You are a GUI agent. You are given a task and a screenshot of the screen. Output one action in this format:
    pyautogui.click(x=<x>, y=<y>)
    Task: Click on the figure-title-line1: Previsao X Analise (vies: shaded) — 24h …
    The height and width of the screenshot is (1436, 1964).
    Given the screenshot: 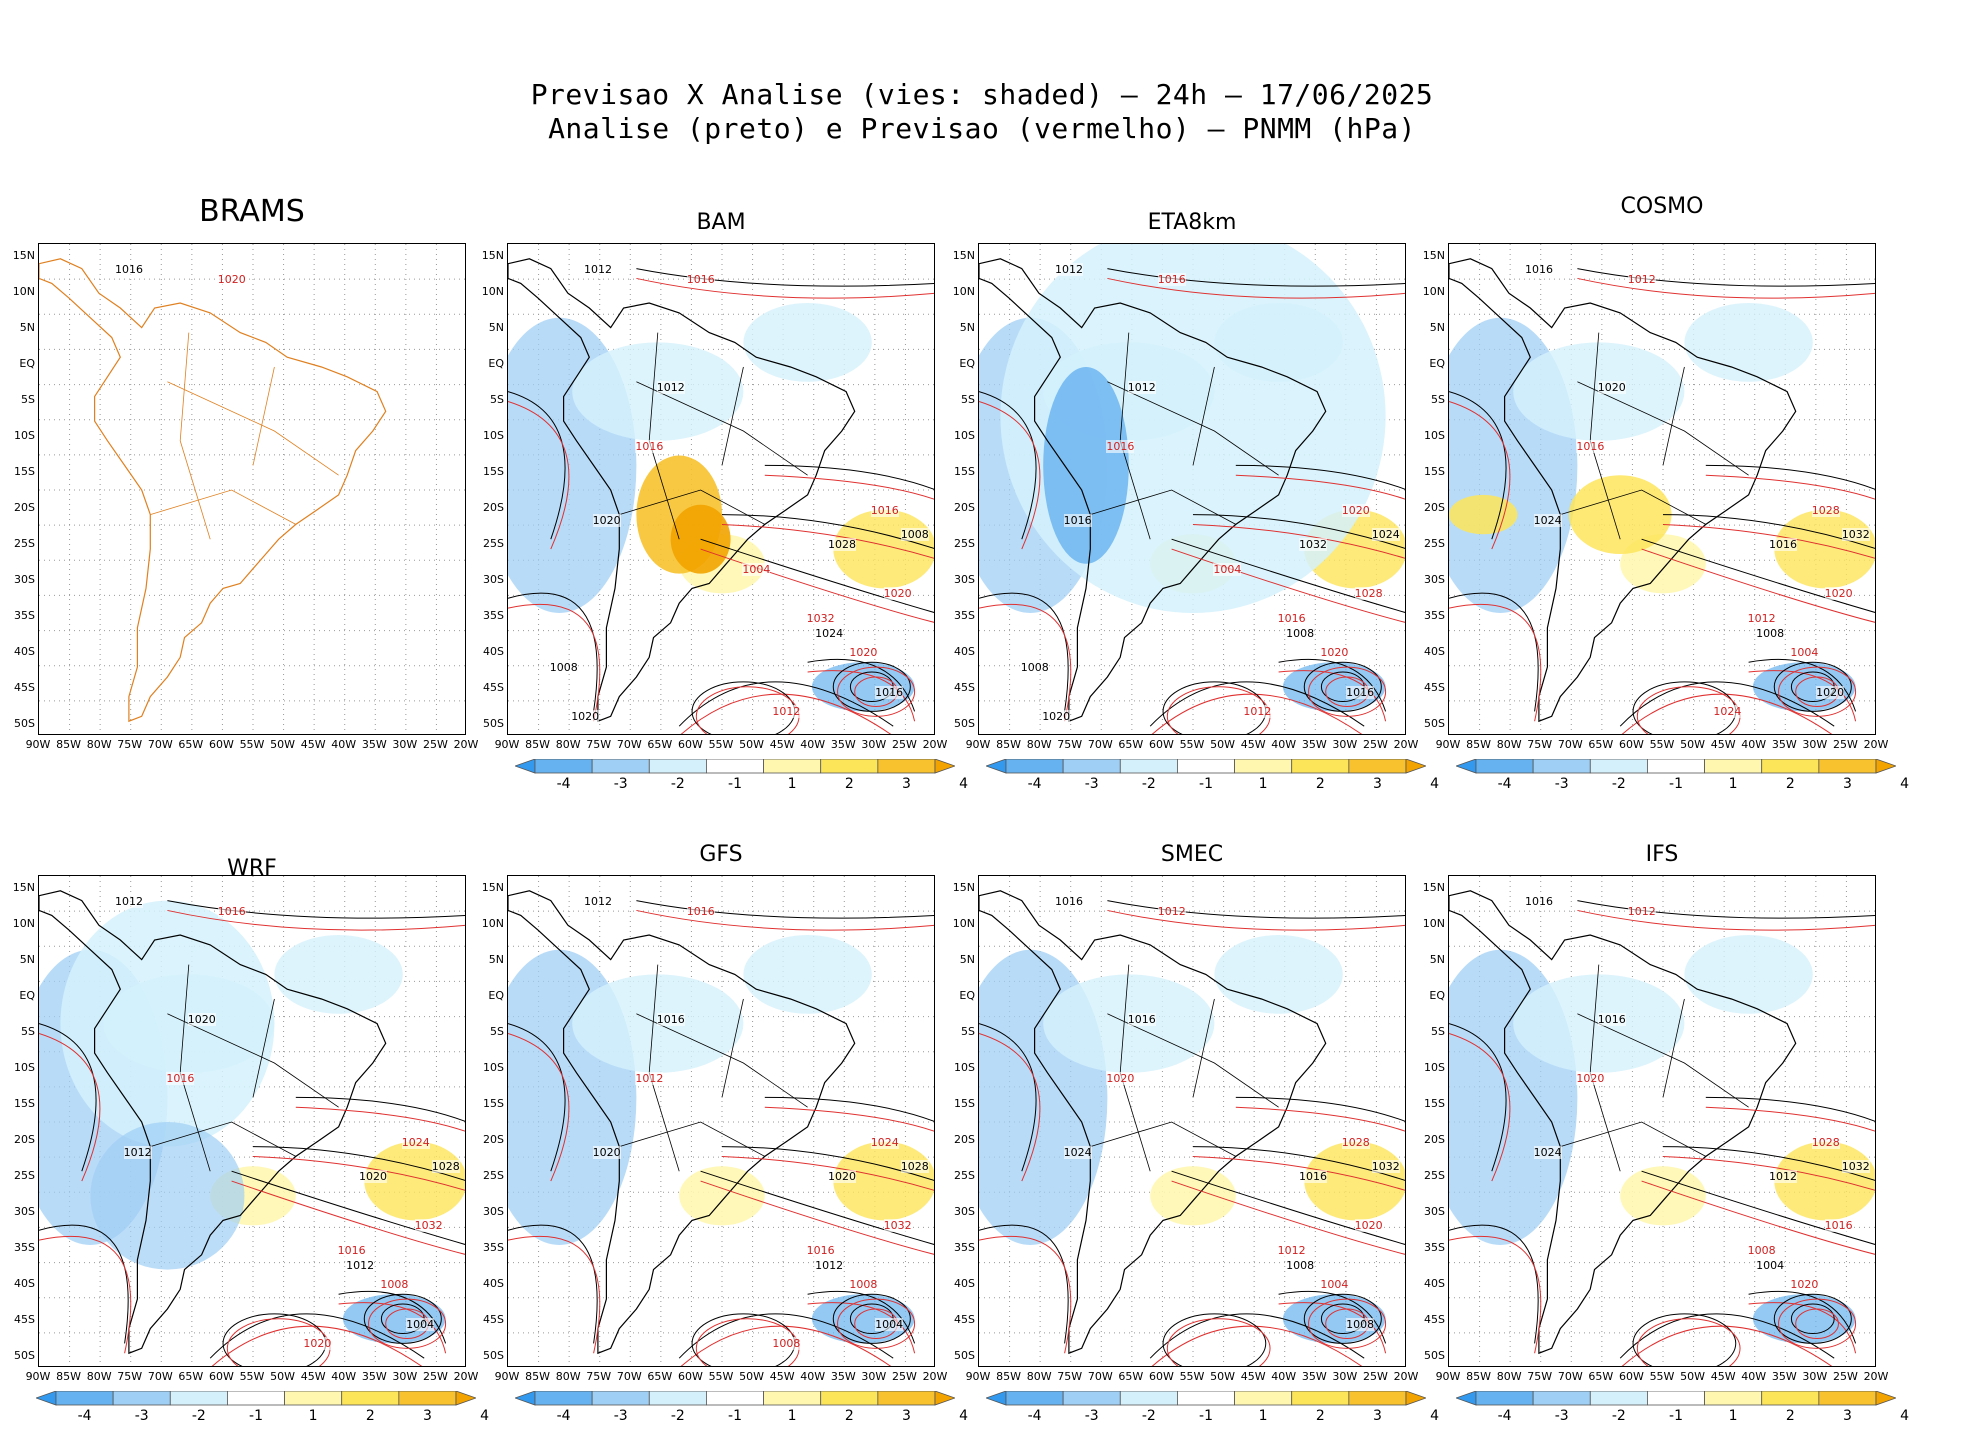 What is the action you would take?
    pyautogui.click(x=982, y=94)
    